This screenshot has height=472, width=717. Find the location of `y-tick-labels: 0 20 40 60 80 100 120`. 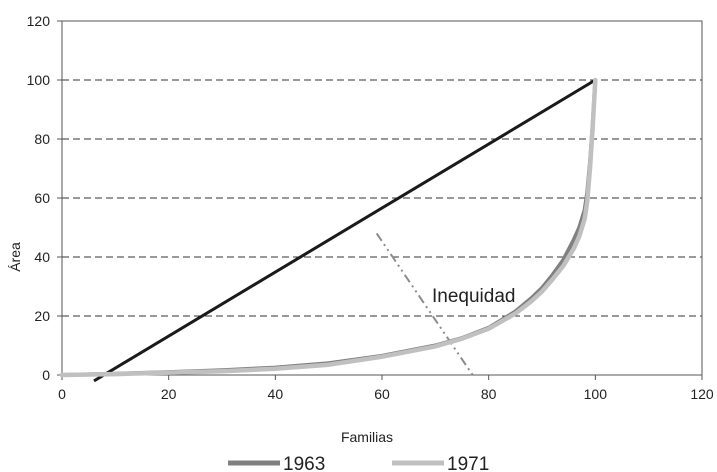

y-tick-labels: 0 20 40 60 80 100 120 is located at coordinates (39, 198).